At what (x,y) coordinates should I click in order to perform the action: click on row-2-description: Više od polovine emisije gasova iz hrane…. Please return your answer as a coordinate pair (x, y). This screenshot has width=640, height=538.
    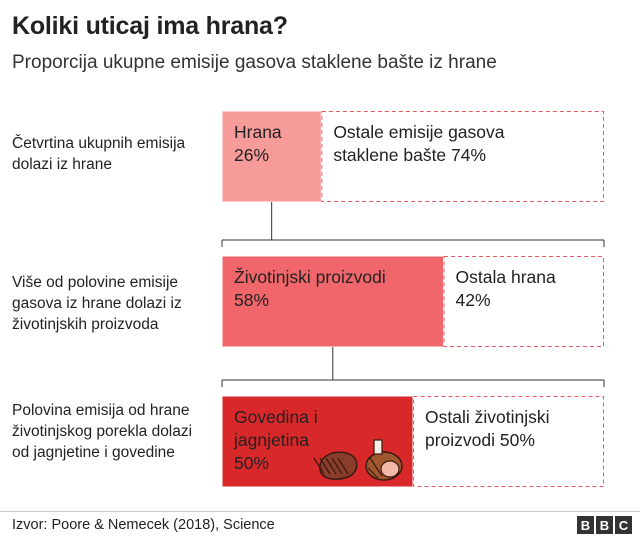
    Looking at the image, I should click on (97, 303).